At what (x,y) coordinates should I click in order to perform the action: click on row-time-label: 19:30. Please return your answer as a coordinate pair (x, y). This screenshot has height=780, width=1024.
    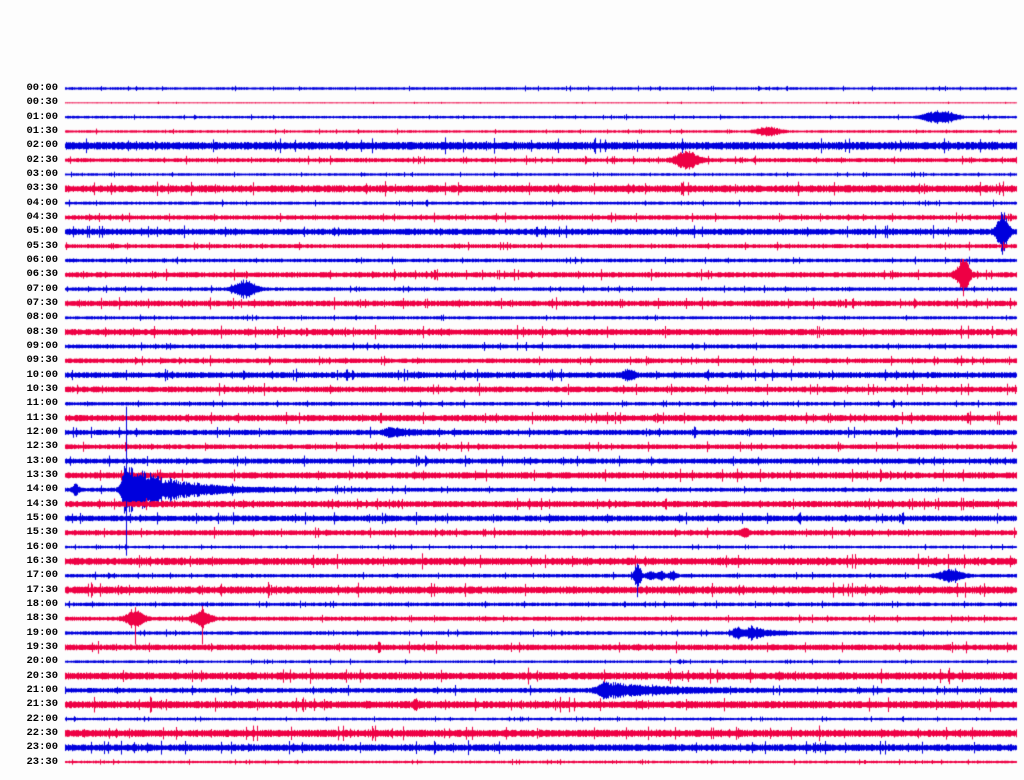
    Looking at the image, I should click on (42, 646).